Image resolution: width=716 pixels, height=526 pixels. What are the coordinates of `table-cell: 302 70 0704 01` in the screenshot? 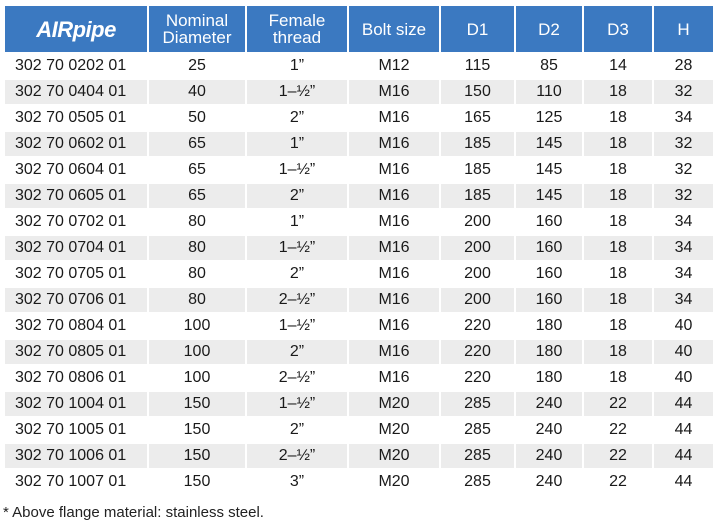 It's located at (76, 248).